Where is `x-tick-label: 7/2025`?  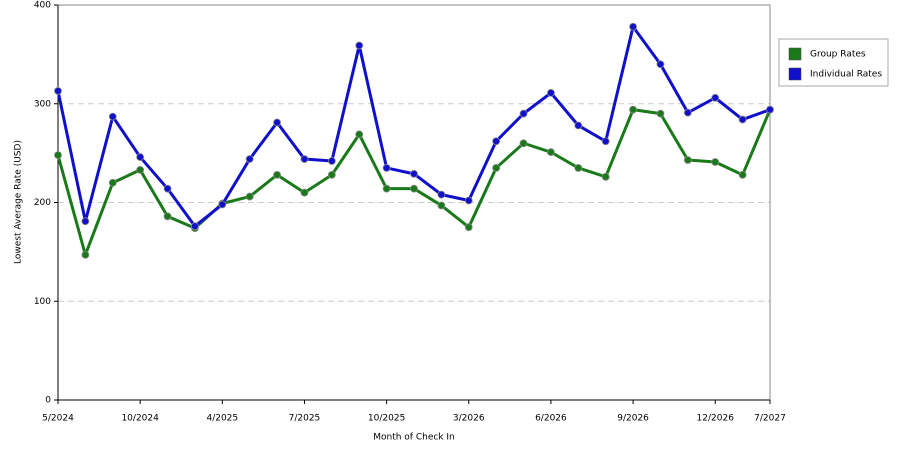
x-tick-label: 7/2025 is located at coordinates (305, 419).